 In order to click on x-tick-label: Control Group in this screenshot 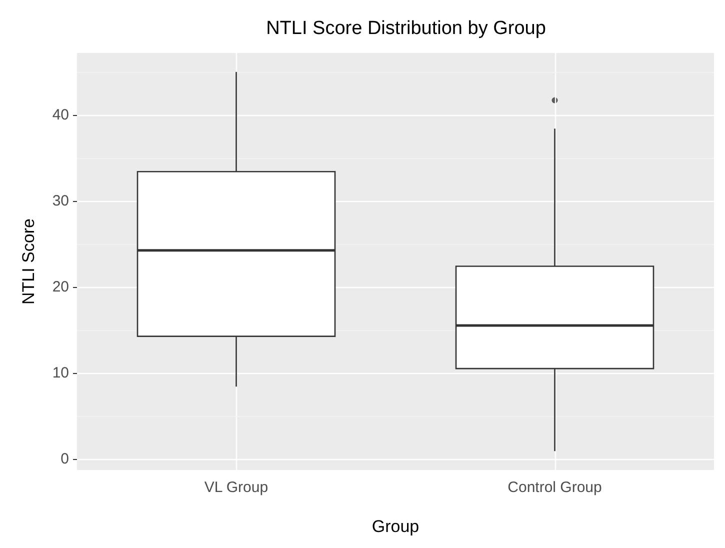, I will do `click(555, 487)`.